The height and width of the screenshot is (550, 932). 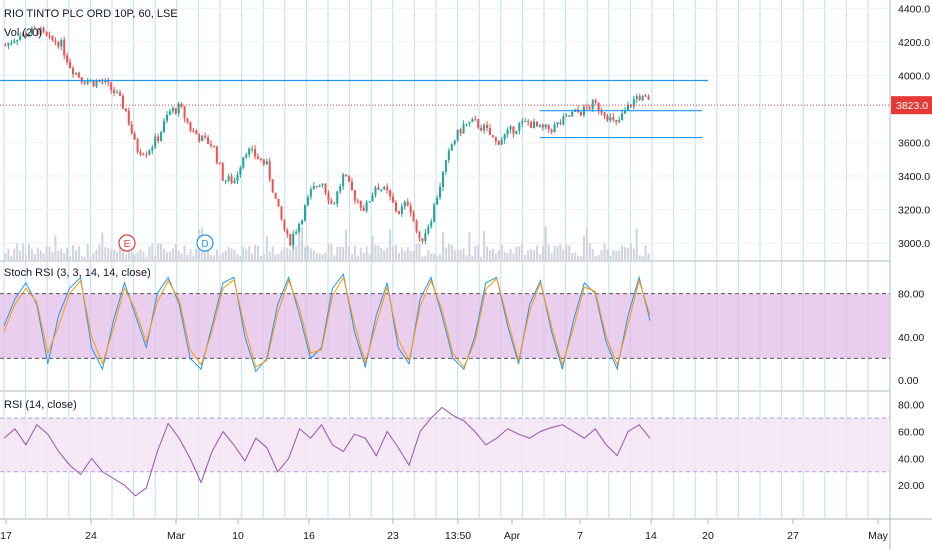 What do you see at coordinates (238, 536) in the screenshot?
I see `time-axis-label: 10` at bounding box center [238, 536].